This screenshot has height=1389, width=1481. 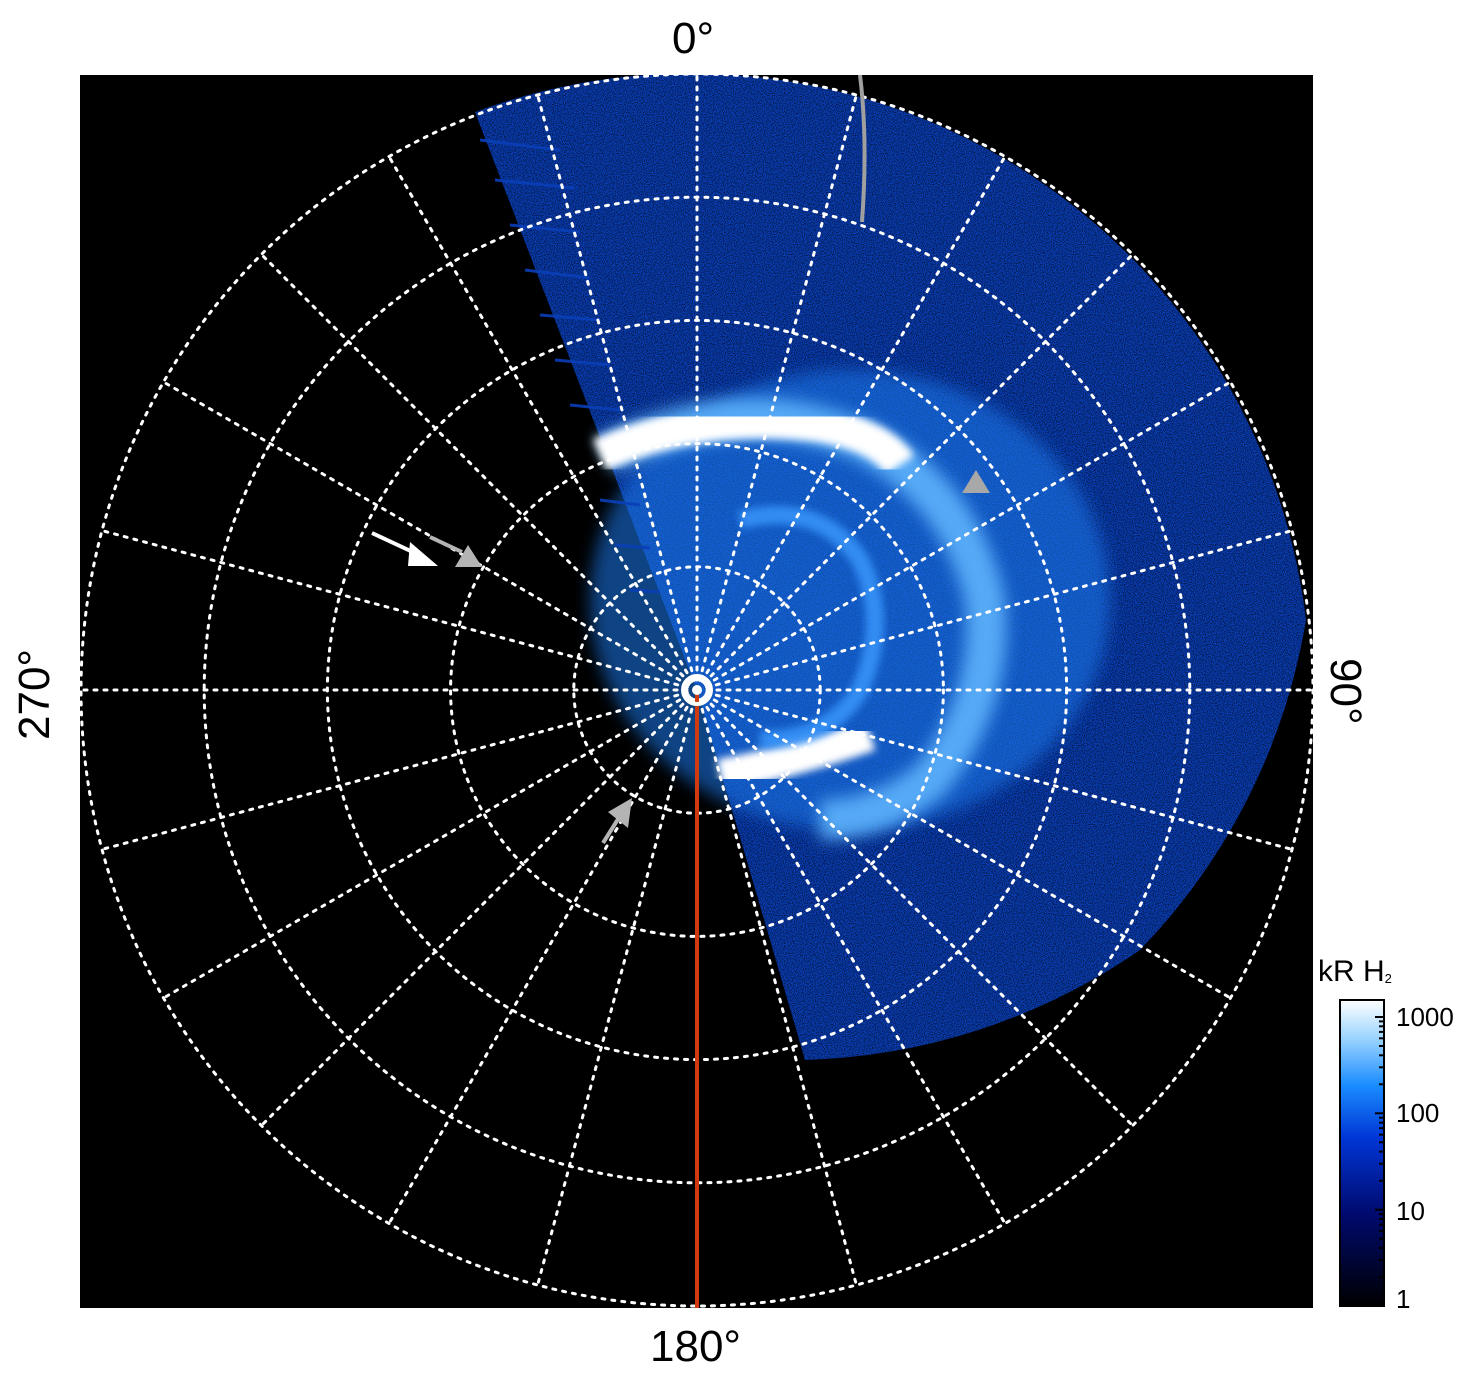 I want to click on arrow-gray-left, so click(x=455, y=551).